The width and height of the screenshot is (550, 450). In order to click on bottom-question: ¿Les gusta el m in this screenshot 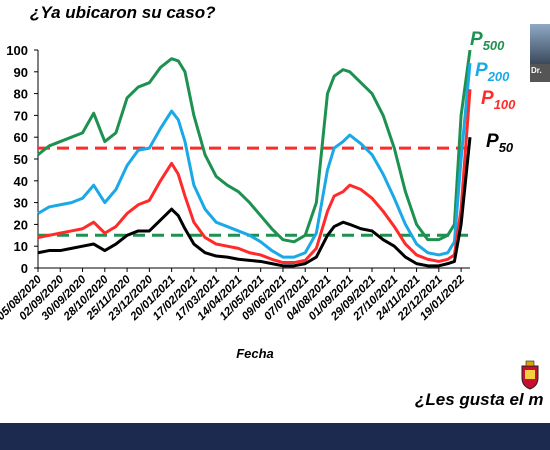, I will do `click(479, 399)`.